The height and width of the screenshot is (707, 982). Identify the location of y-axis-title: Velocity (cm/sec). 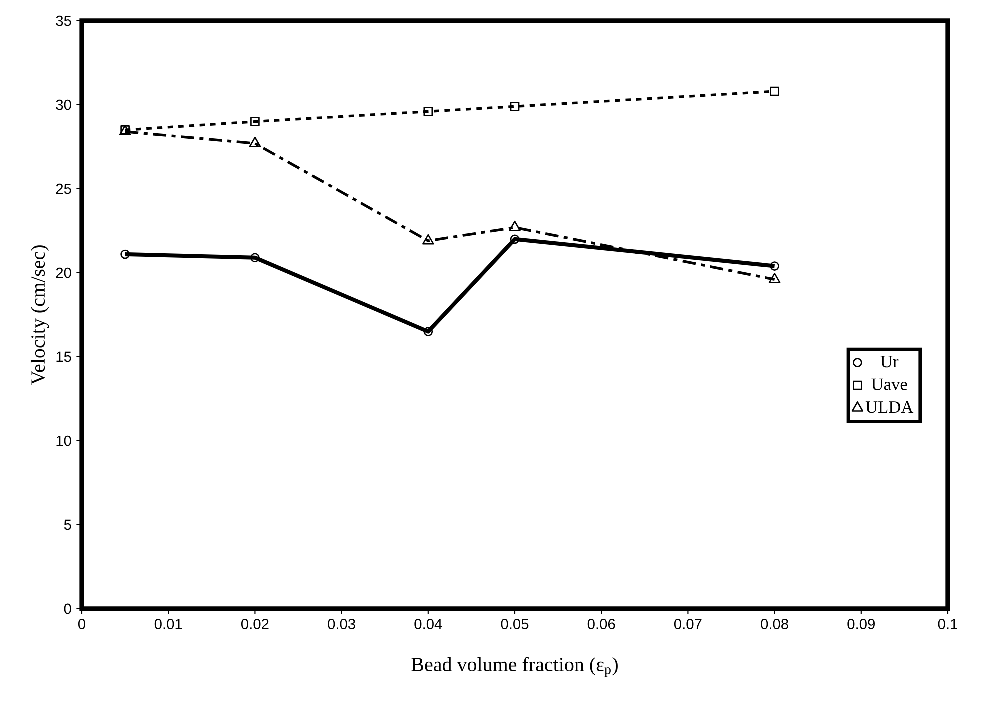
(40, 316).